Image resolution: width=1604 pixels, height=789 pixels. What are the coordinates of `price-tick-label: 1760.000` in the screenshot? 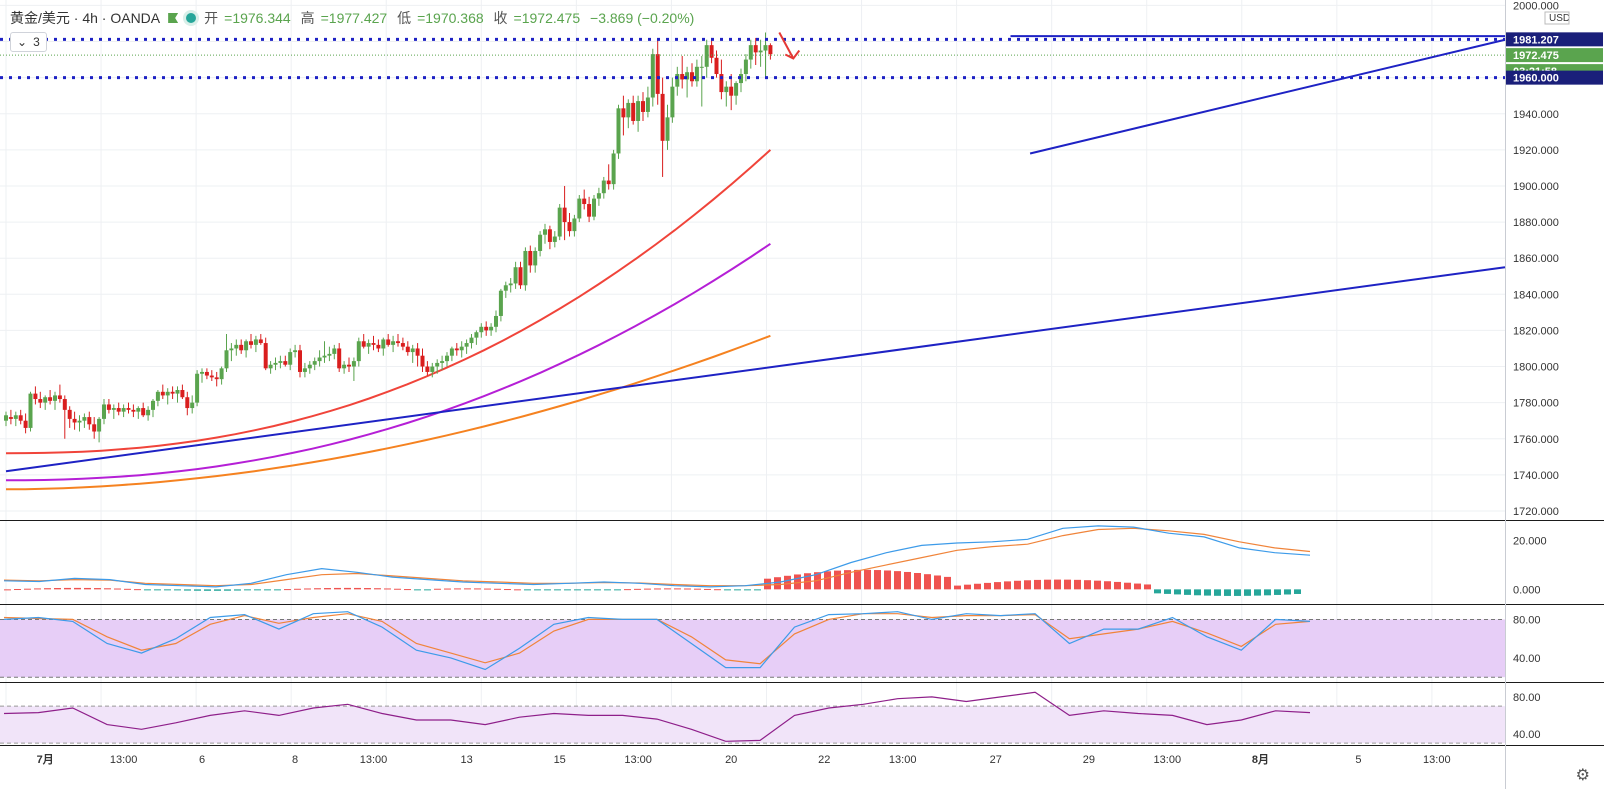 It's located at (1536, 440).